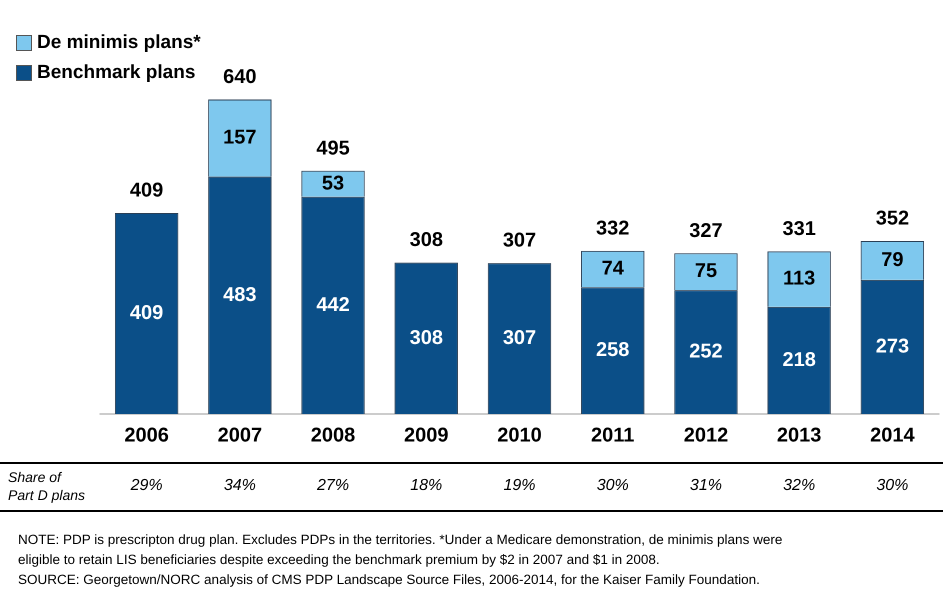 The image size is (943, 596). I want to click on data-label: 79, so click(892, 259).